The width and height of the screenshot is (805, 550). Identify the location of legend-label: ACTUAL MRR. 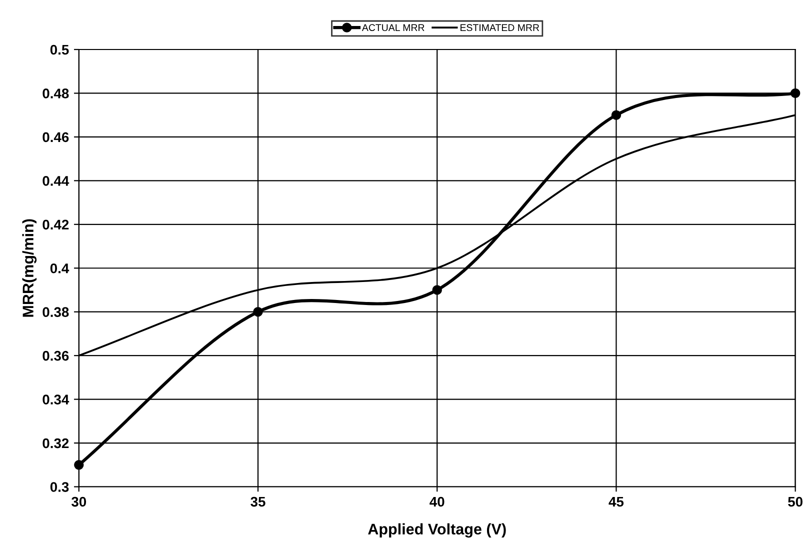
(393, 28).